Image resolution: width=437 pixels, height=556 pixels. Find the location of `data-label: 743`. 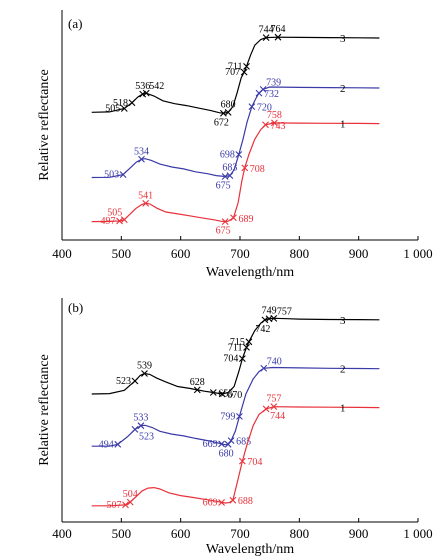

data-label: 743 is located at coordinates (278, 126).